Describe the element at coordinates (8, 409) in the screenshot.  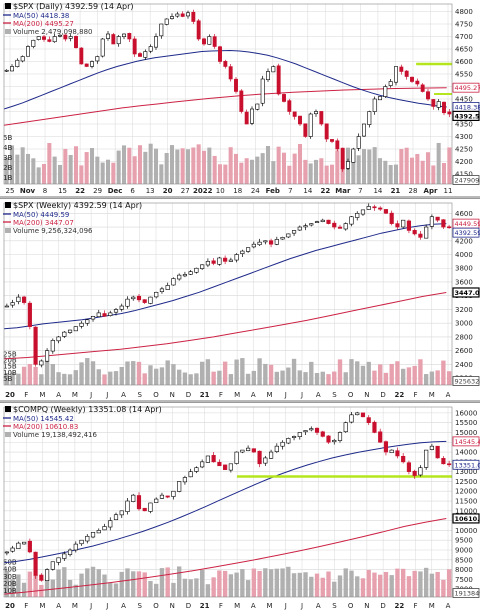
I see `legend-swatch-price` at that location.